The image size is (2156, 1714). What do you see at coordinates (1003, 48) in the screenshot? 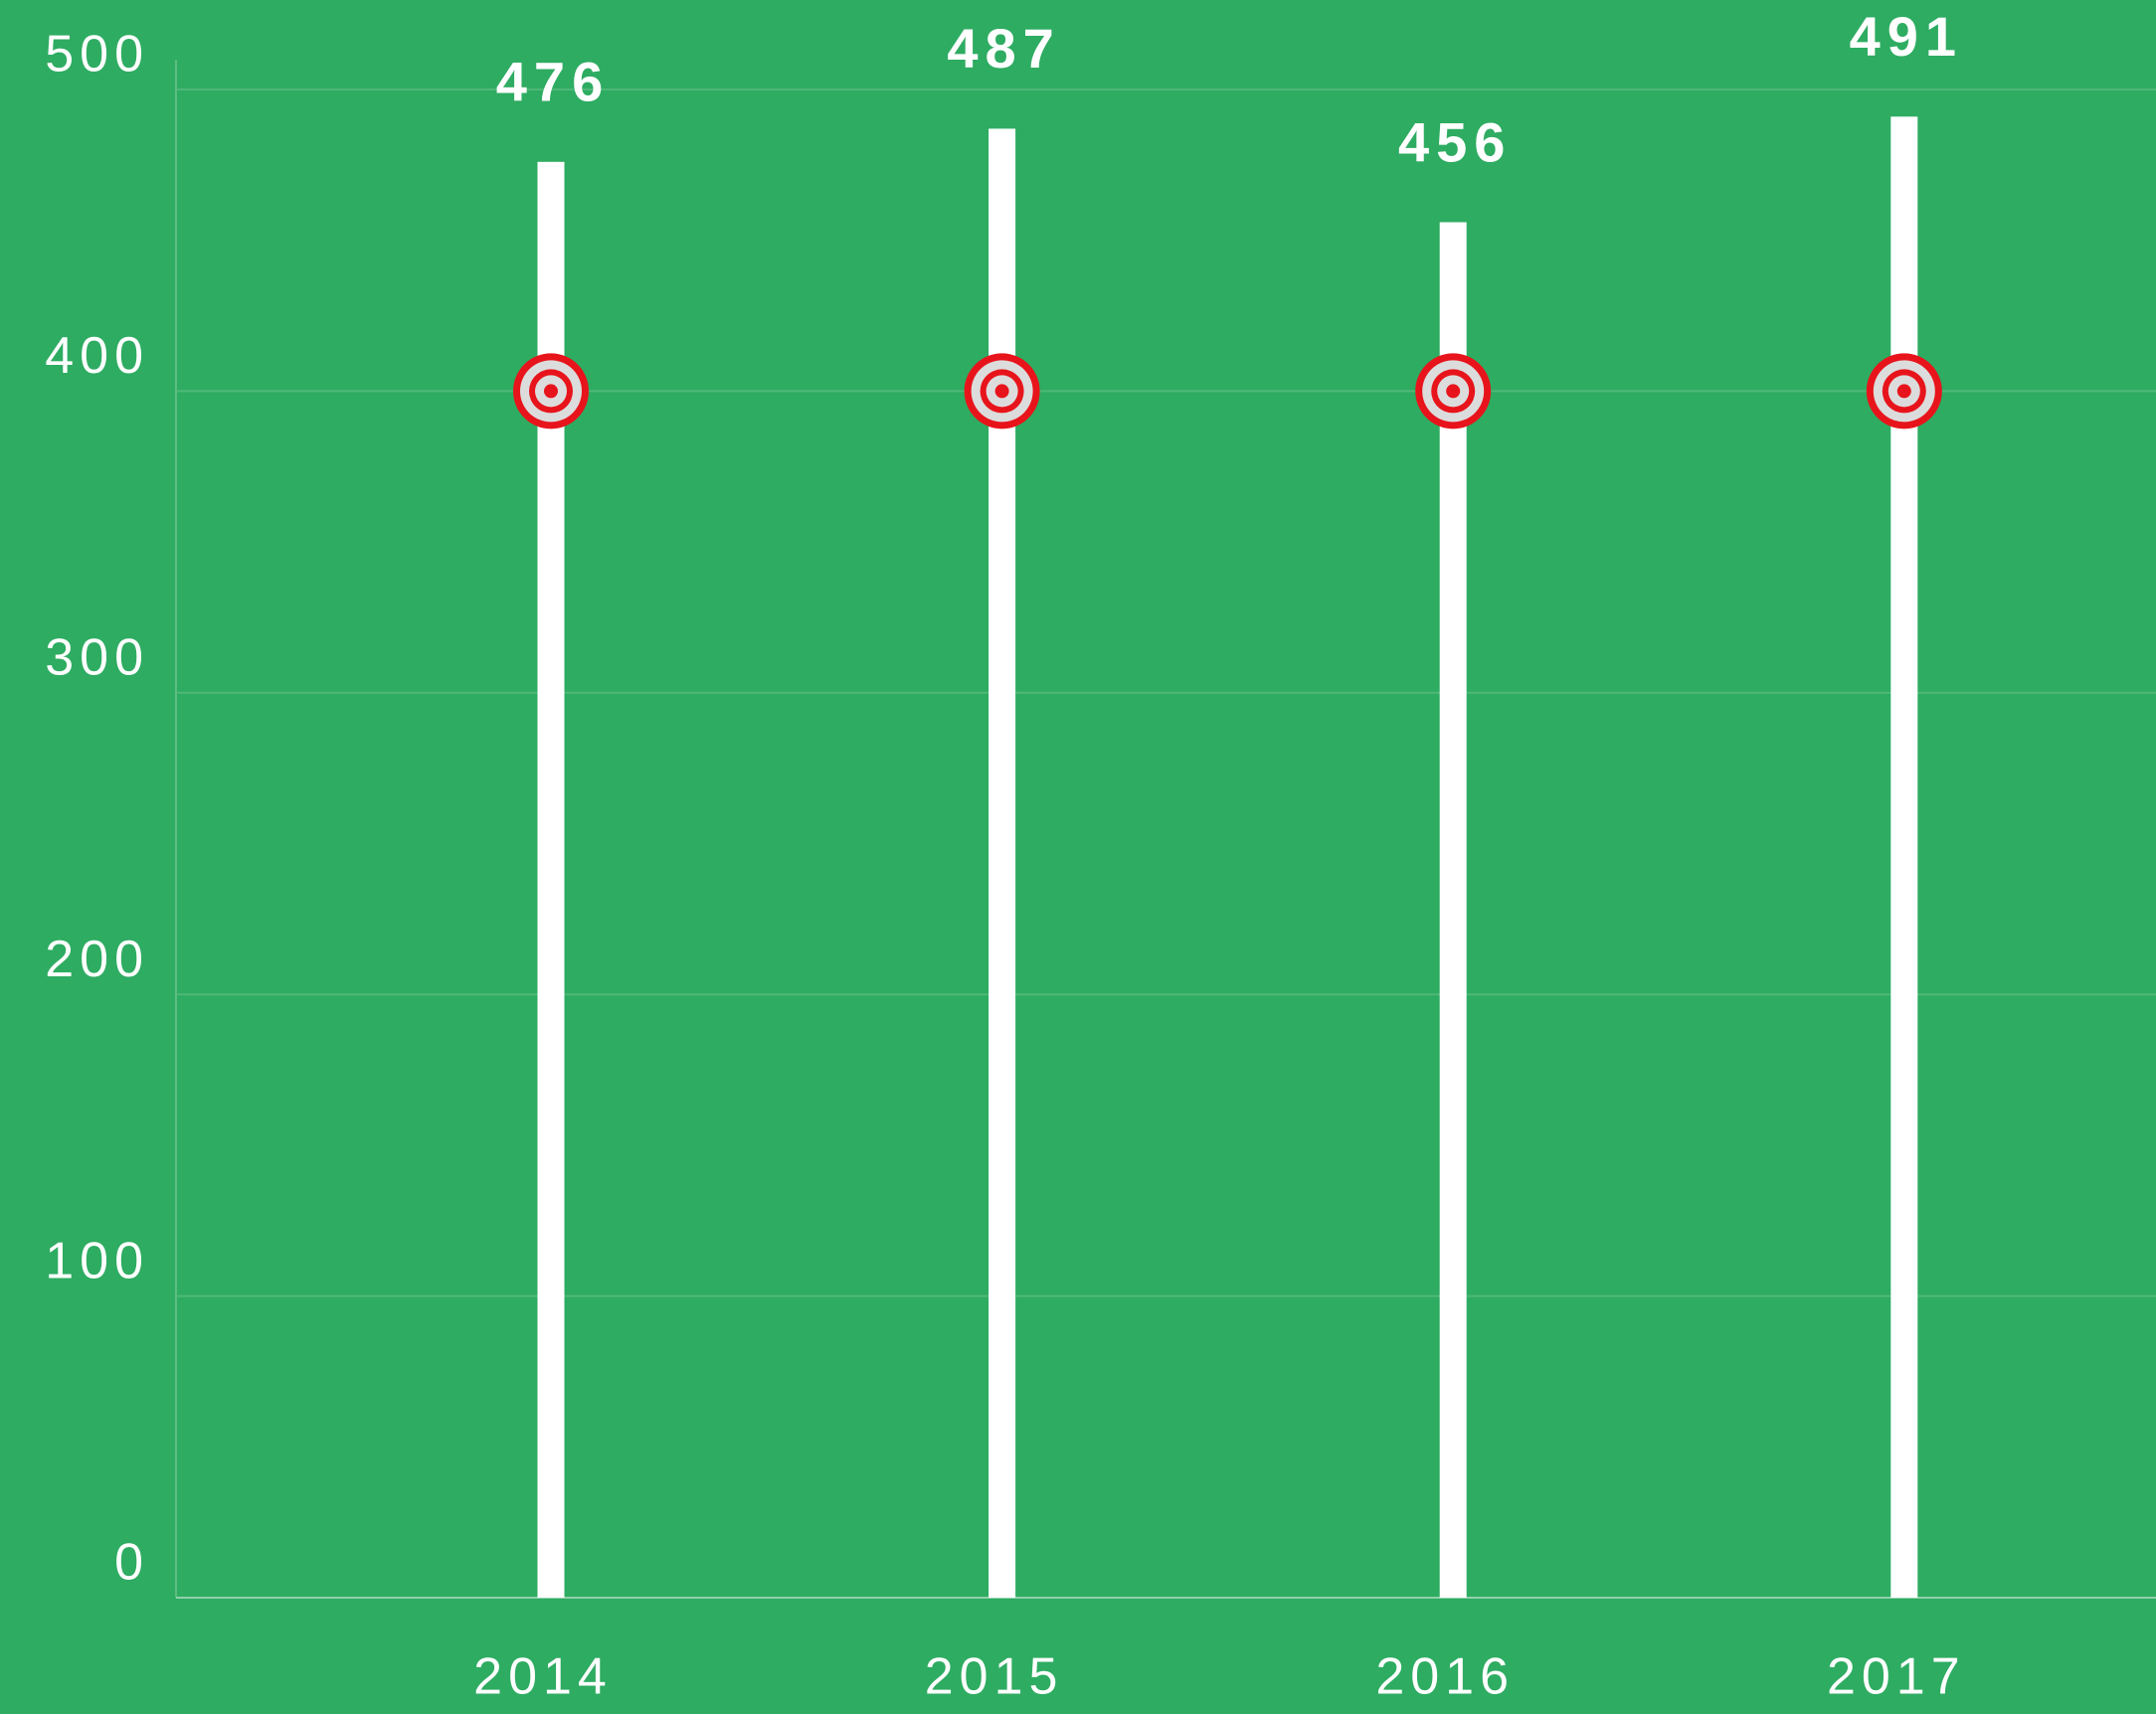
I see `value-label: 487` at bounding box center [1003, 48].